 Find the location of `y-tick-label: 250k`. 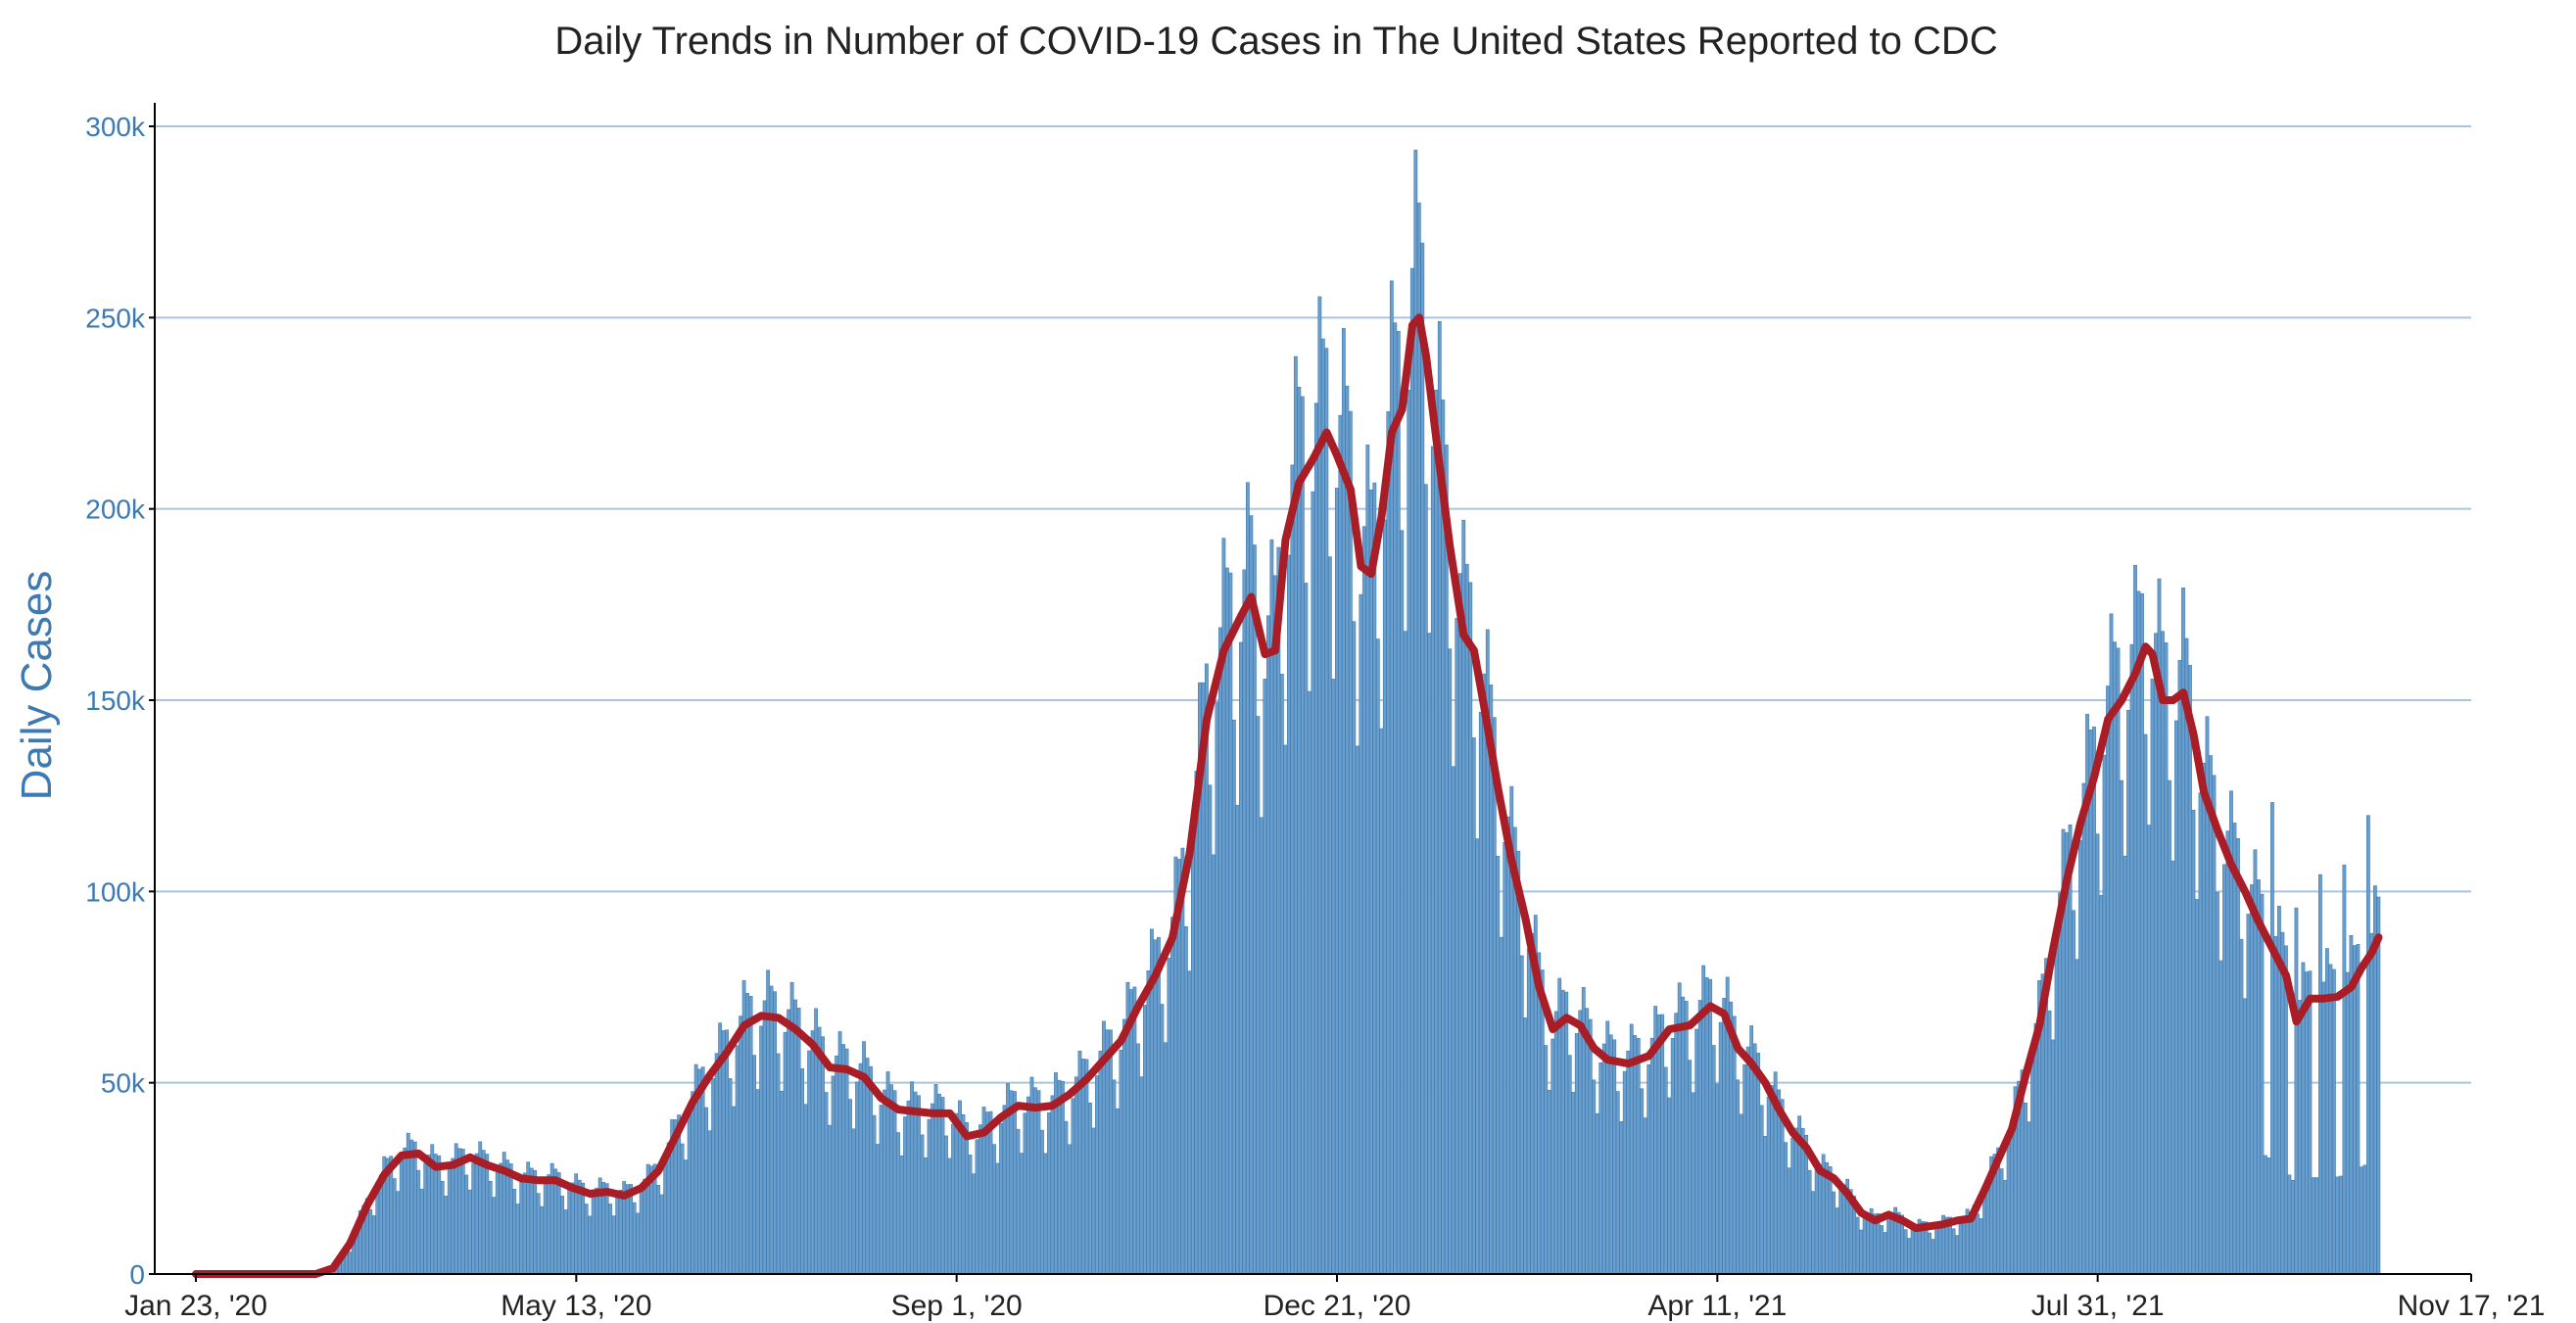

y-tick-label: 250k is located at coordinates (115, 318).